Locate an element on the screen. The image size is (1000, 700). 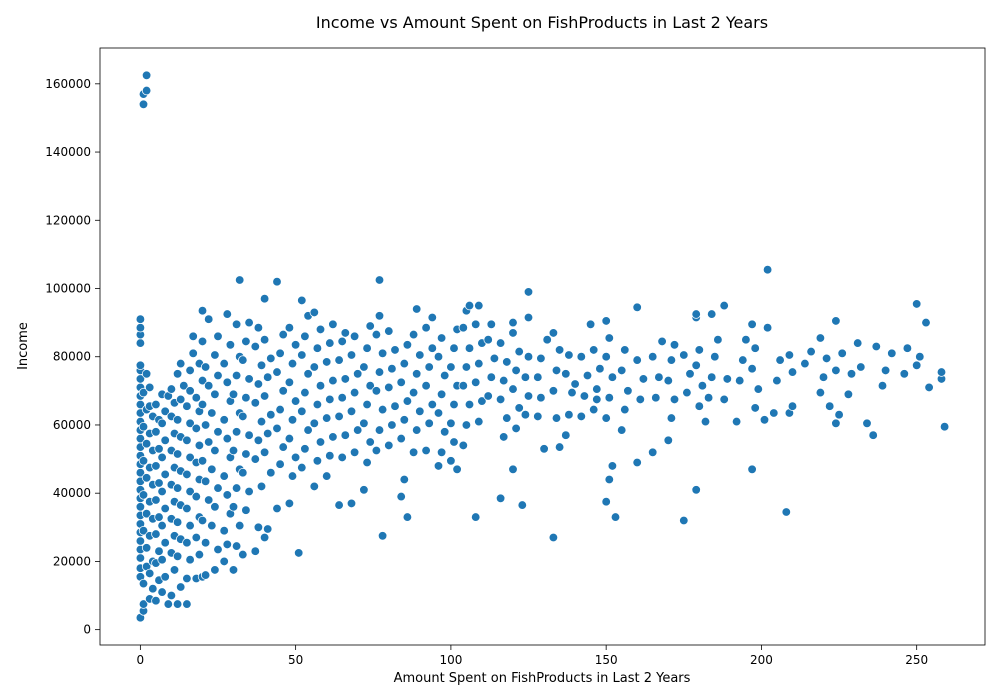
x-tick-label: 100 is located at coordinates (450, 660).